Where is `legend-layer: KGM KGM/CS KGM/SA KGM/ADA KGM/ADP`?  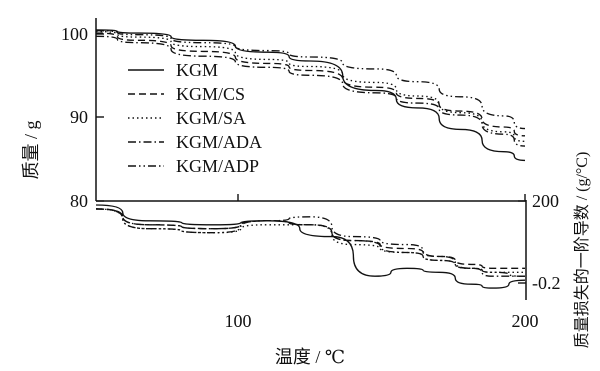 legend-layer: KGM KGM/CS KGM/SA KGM/ADA KGM/ADP is located at coordinates (195, 118).